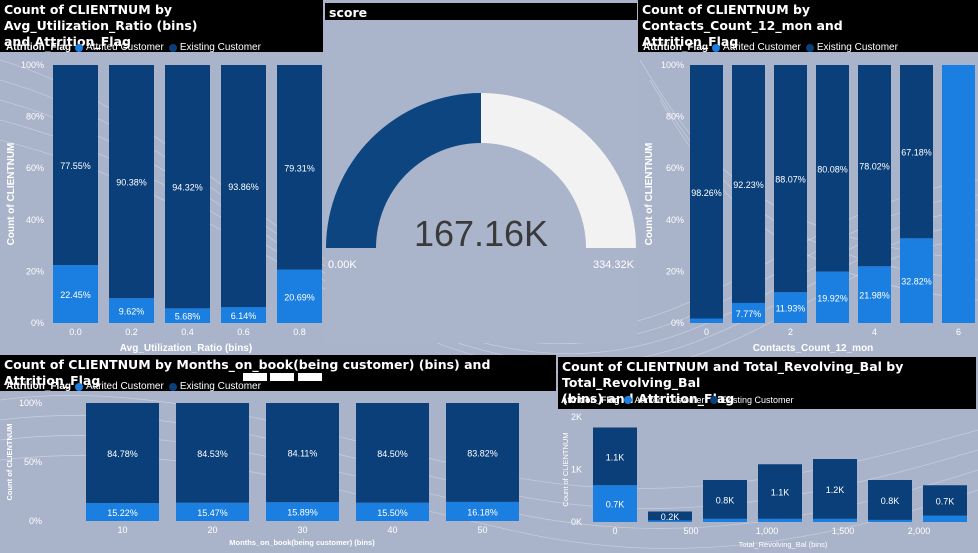 The image size is (978, 553). Describe the element at coordinates (916, 153) in the screenshot. I see `data-label: 67.18%` at that location.